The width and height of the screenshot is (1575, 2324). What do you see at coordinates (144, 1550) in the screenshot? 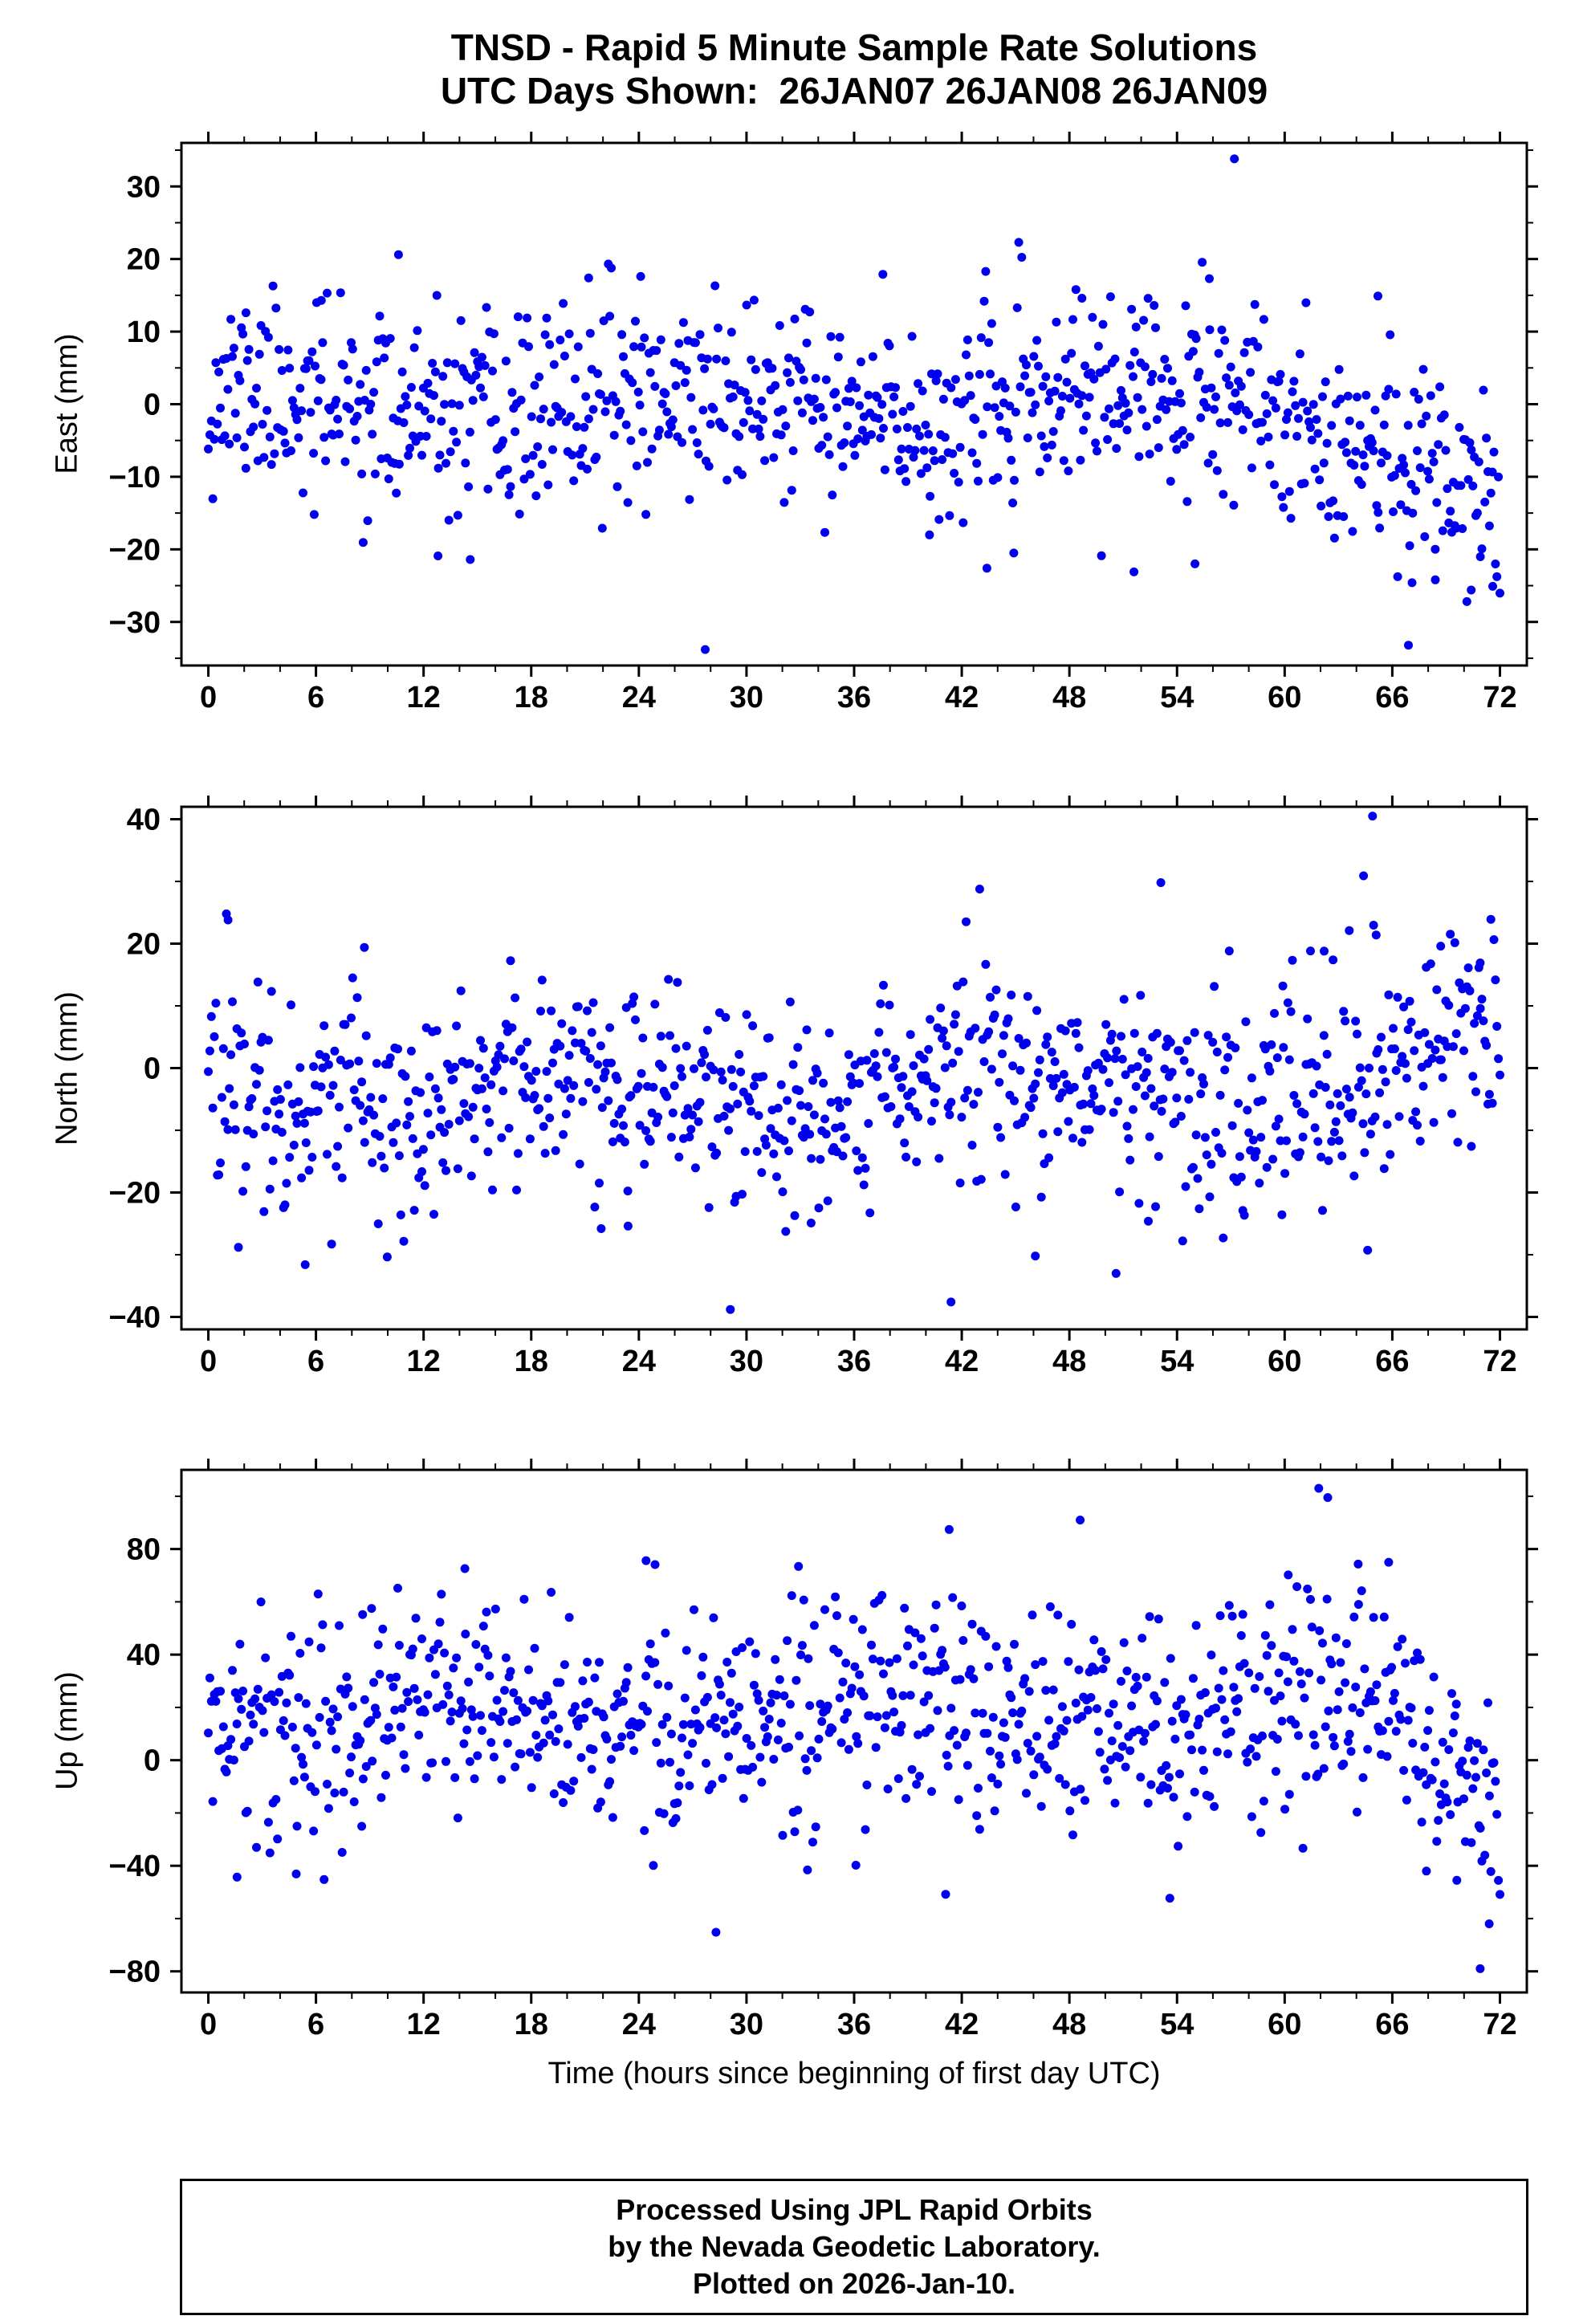
I see `svg-text: 80` at bounding box center [144, 1550].